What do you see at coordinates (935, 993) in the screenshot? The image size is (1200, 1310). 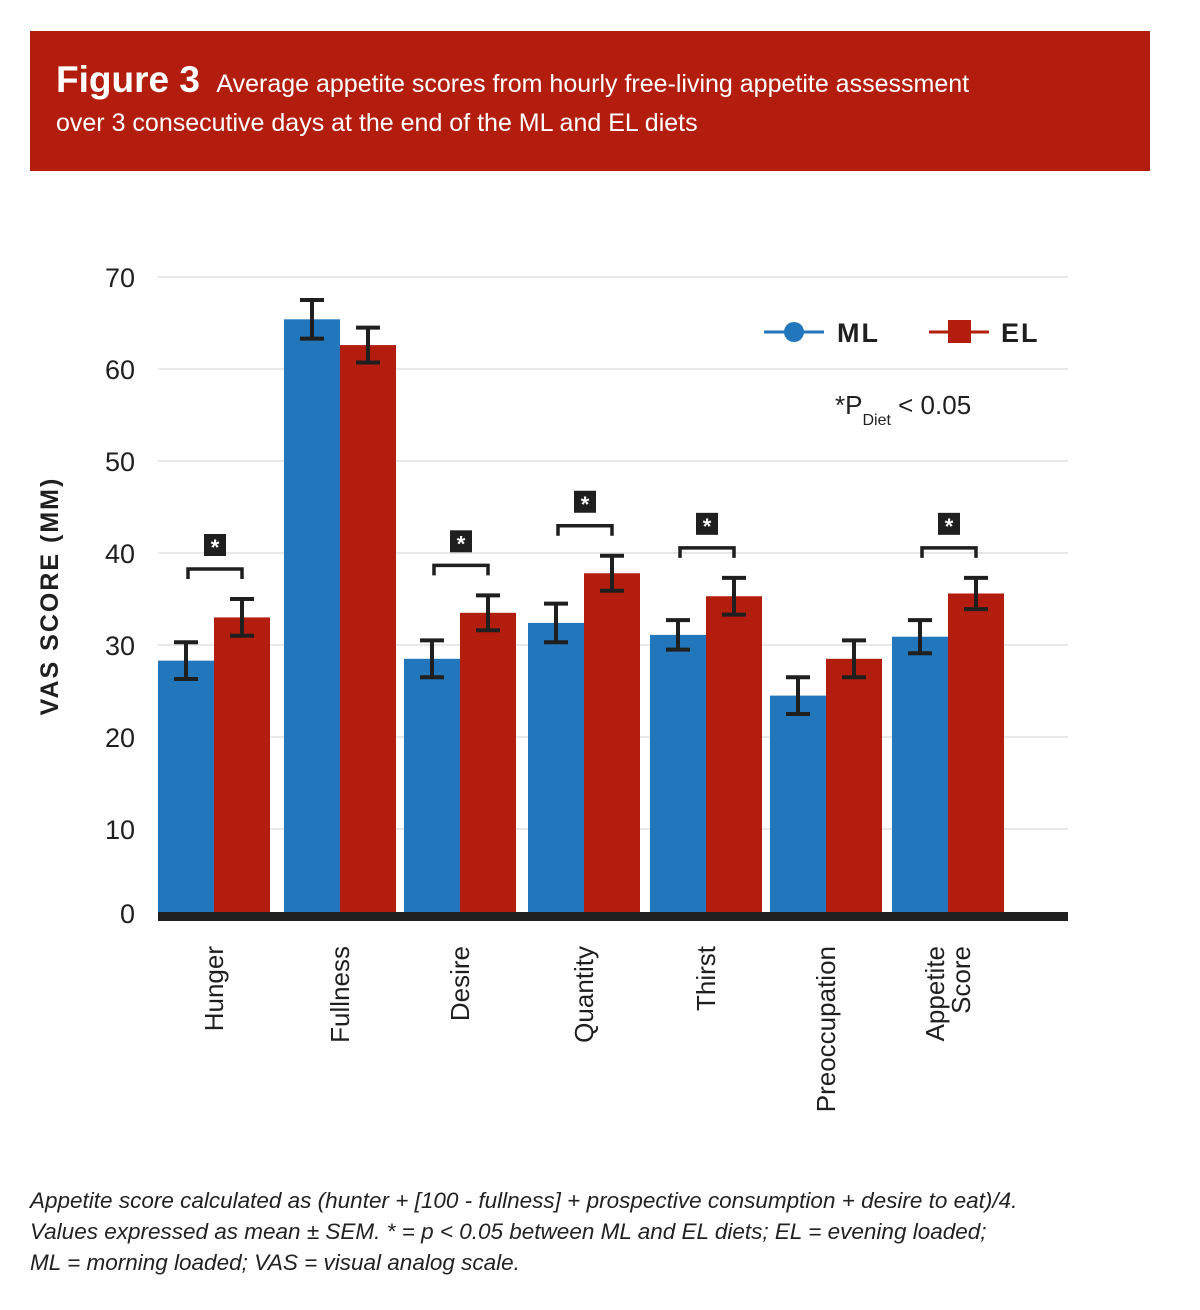 I see `x-tick-label-line: Appetite` at bounding box center [935, 993].